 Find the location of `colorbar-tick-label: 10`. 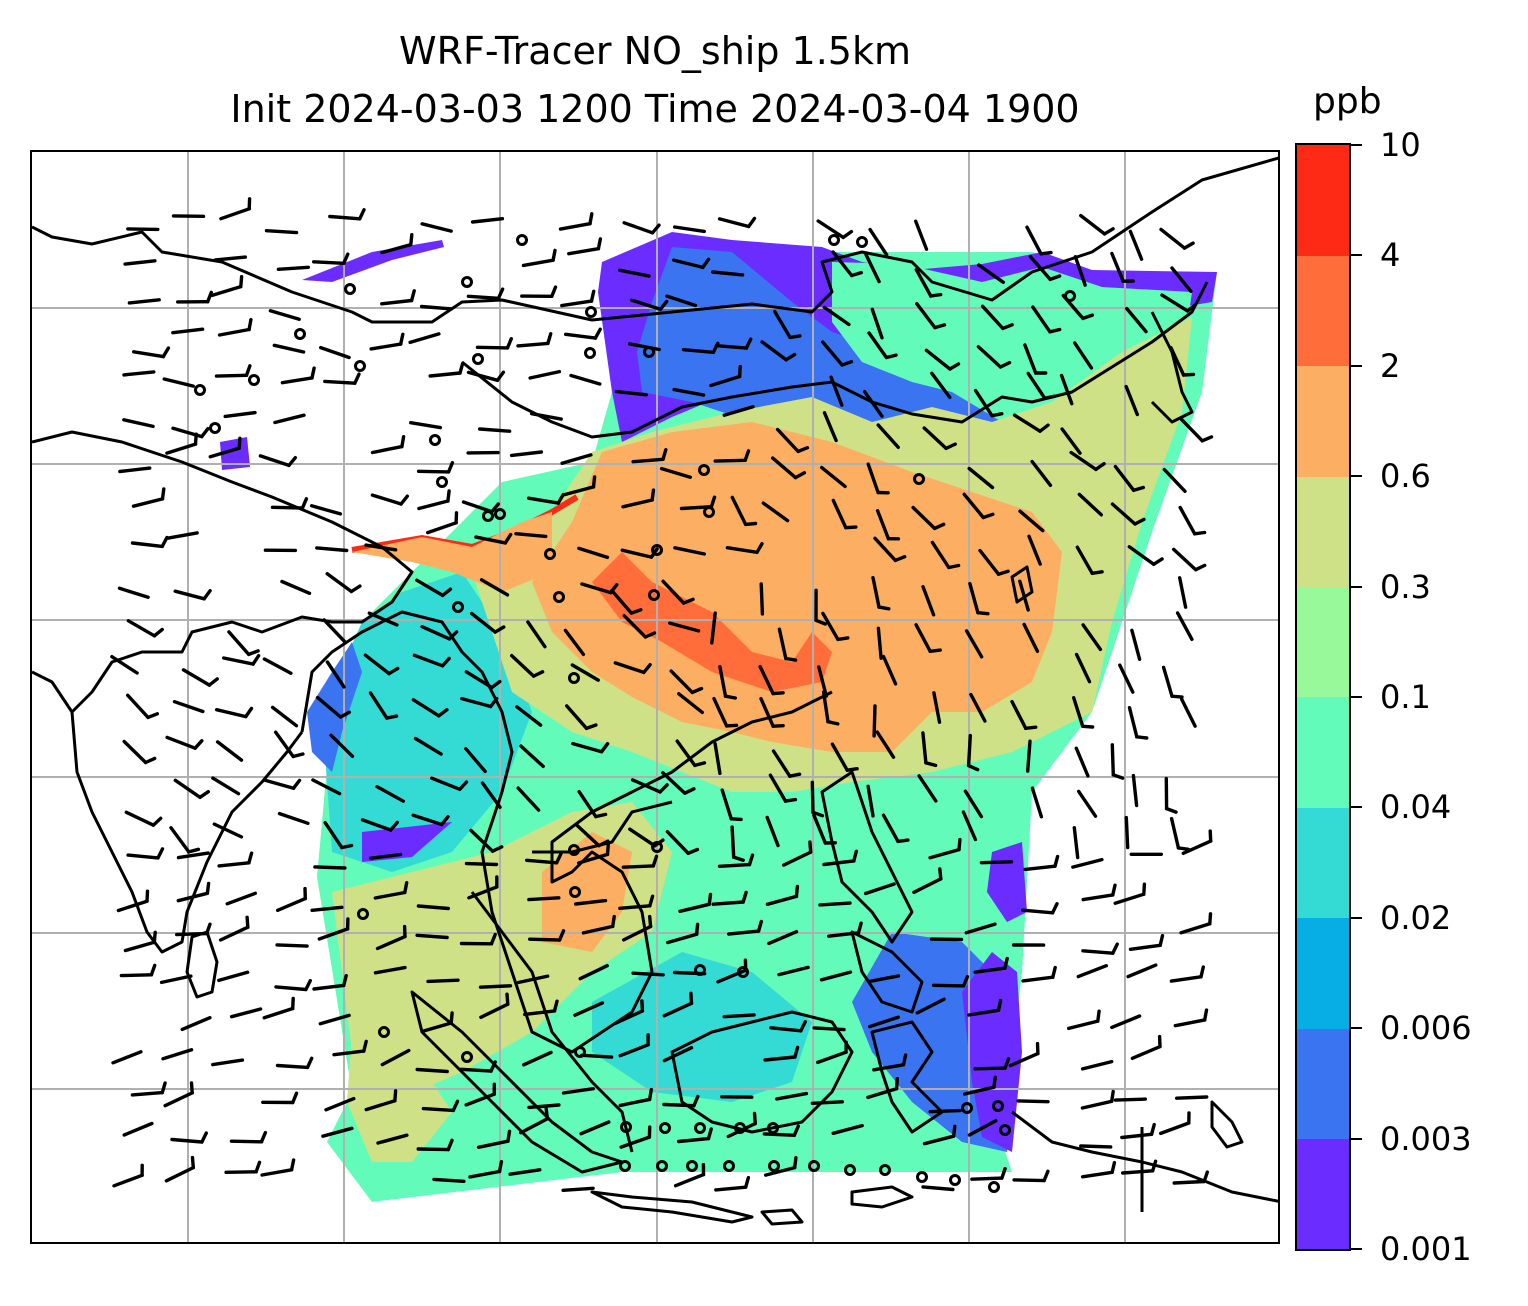

colorbar-tick-label: 10 is located at coordinates (1400, 145).